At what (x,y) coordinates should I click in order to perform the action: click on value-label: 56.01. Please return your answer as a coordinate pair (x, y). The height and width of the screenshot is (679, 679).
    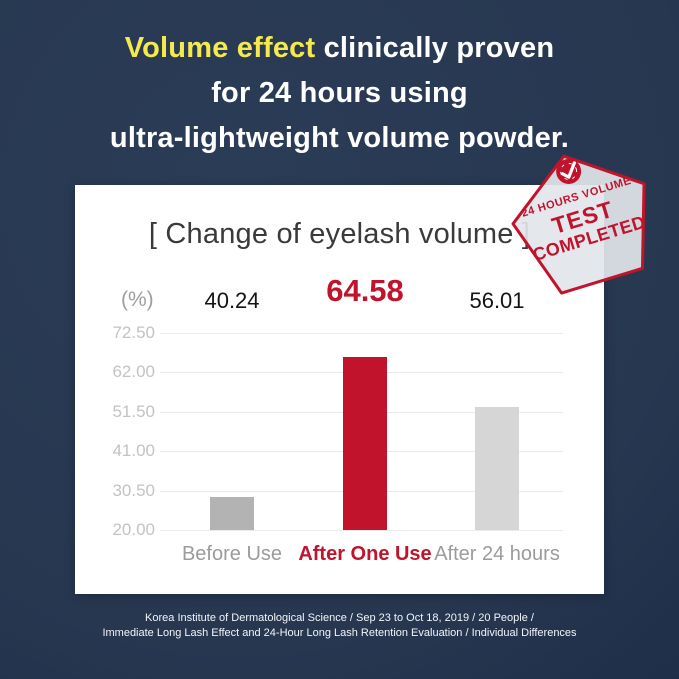
    Looking at the image, I should click on (497, 300).